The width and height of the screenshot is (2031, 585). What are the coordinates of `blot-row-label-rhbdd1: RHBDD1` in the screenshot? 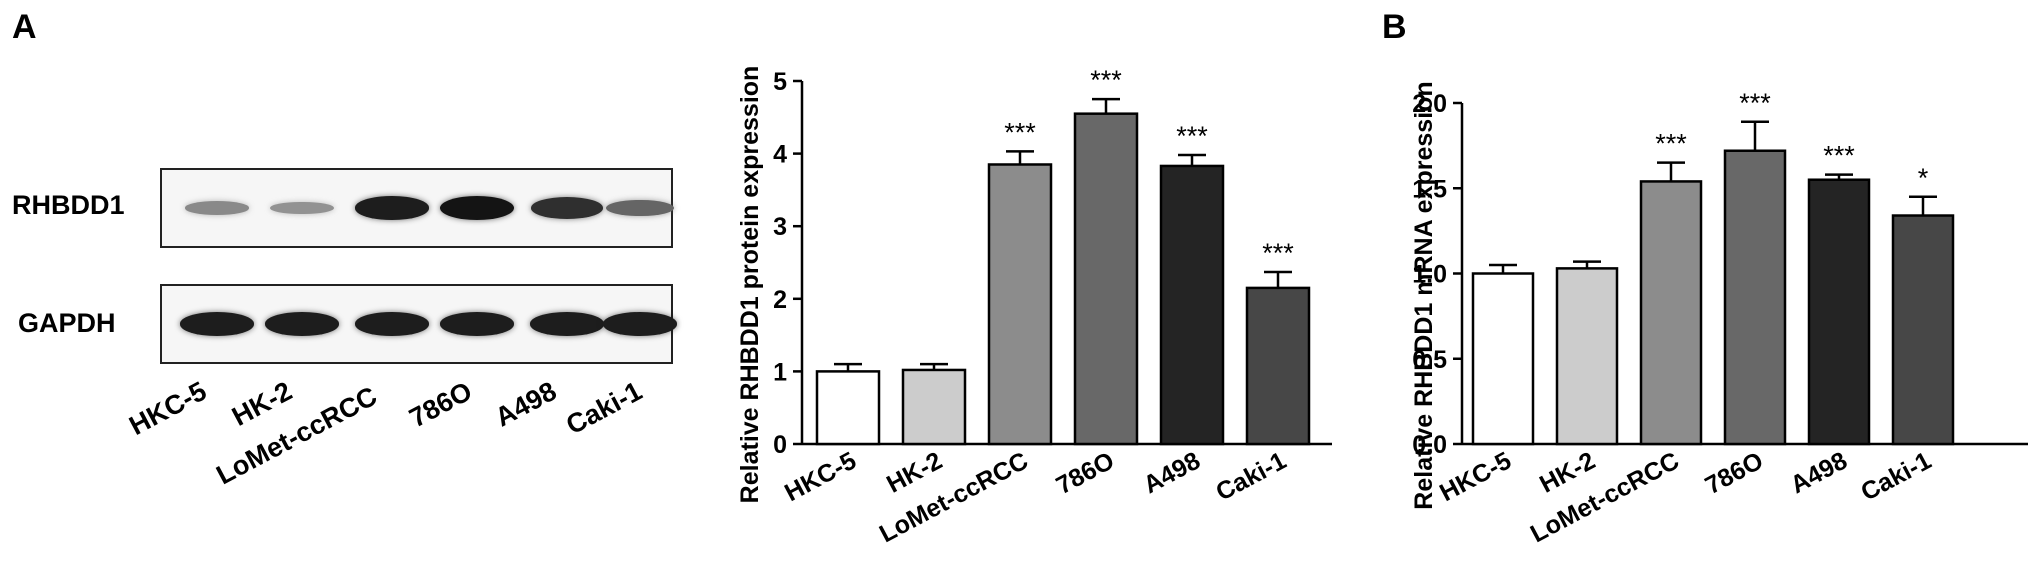 It's located at (68, 205).